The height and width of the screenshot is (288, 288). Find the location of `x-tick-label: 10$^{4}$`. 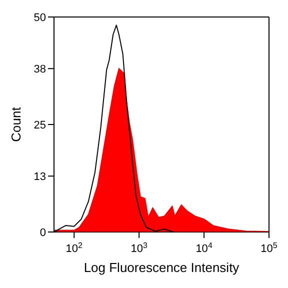

x-tick-label: 10$^{4}$ is located at coordinates (204, 247).